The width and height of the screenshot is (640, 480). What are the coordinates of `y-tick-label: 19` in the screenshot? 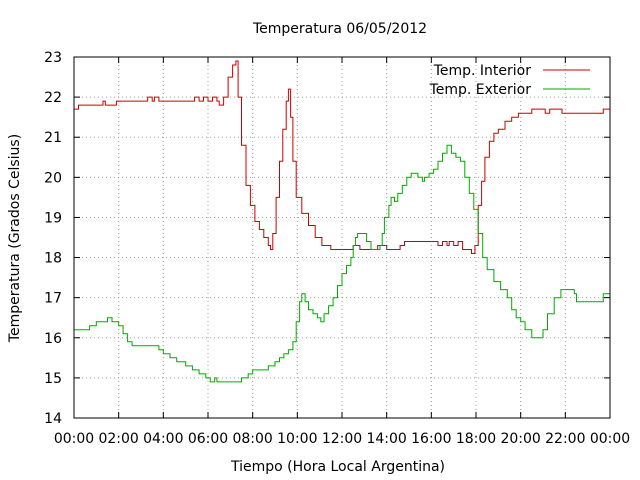 It's located at (53, 218).